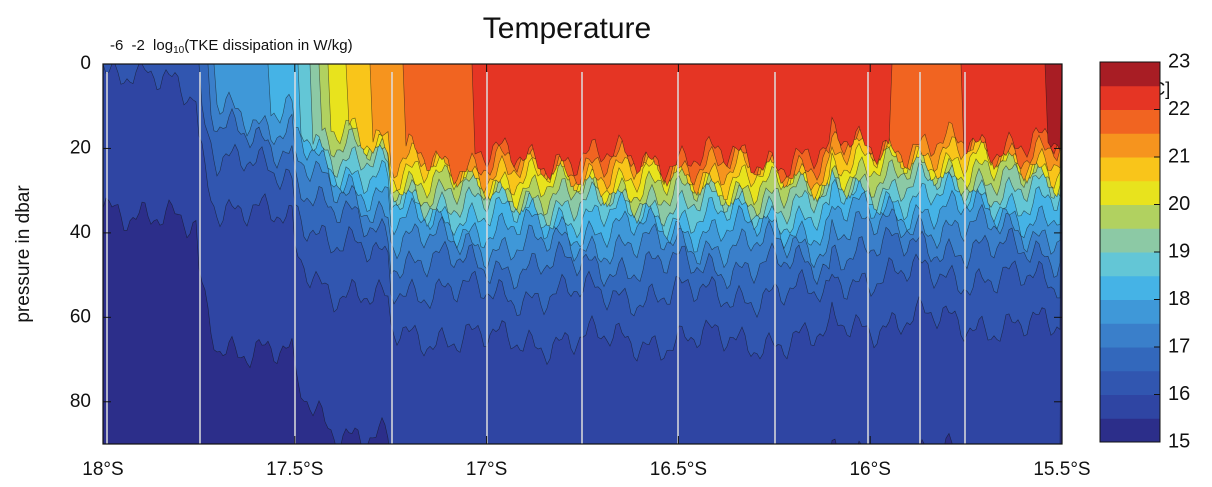  Describe the element at coordinates (678, 469) in the screenshot. I see `x-tick-label: 16.5°S` at that location.